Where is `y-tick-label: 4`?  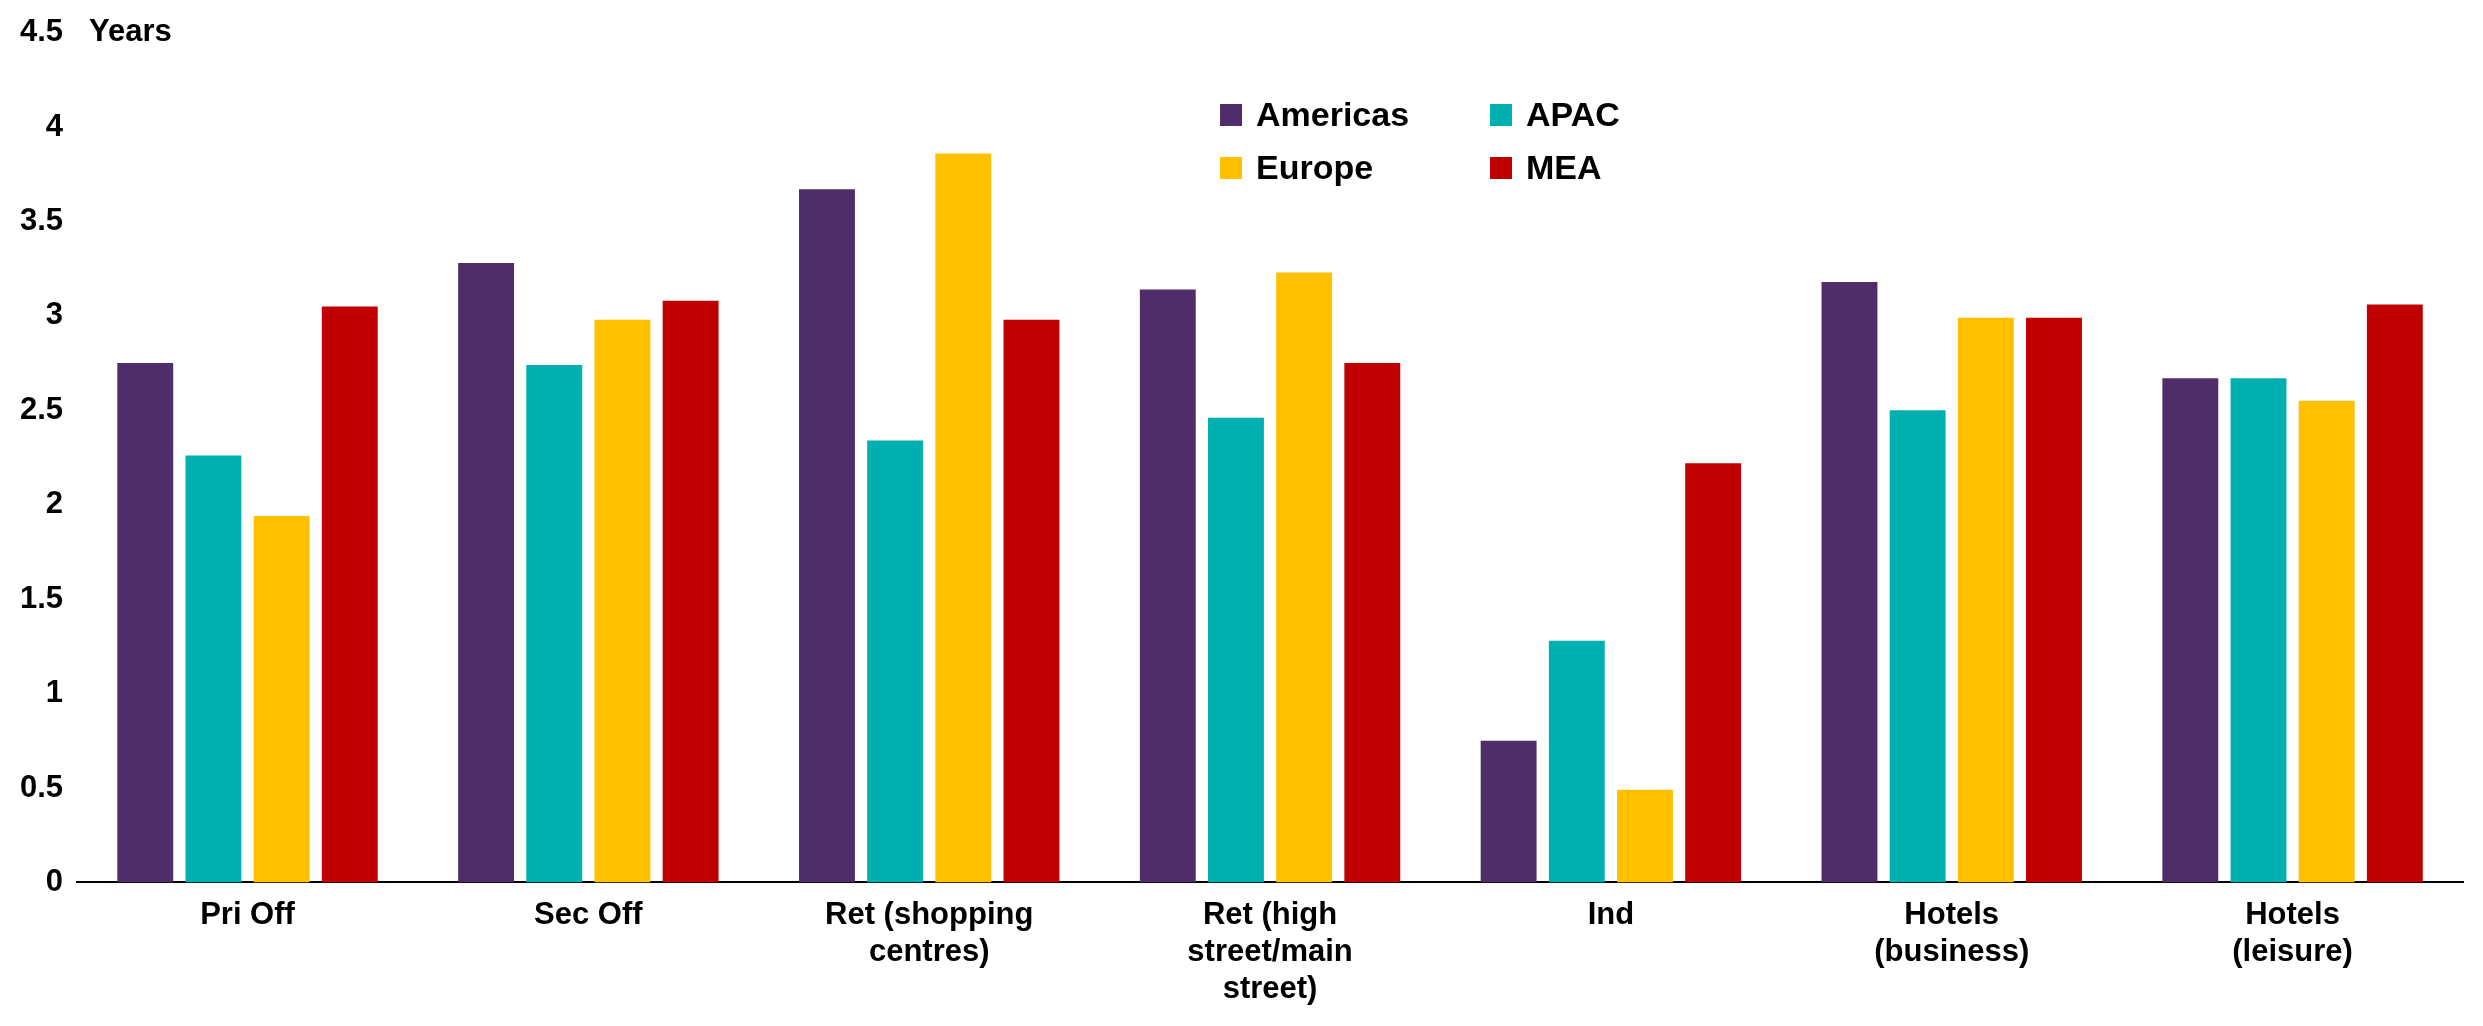
y-tick-label: 4 is located at coordinates (54, 125).